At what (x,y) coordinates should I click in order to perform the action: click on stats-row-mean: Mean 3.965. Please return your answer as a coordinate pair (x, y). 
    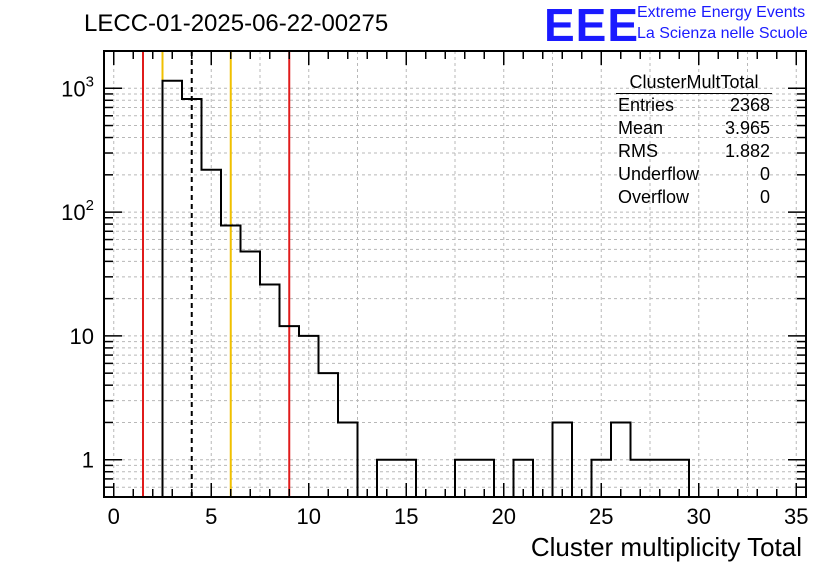
    Looking at the image, I should click on (695, 128).